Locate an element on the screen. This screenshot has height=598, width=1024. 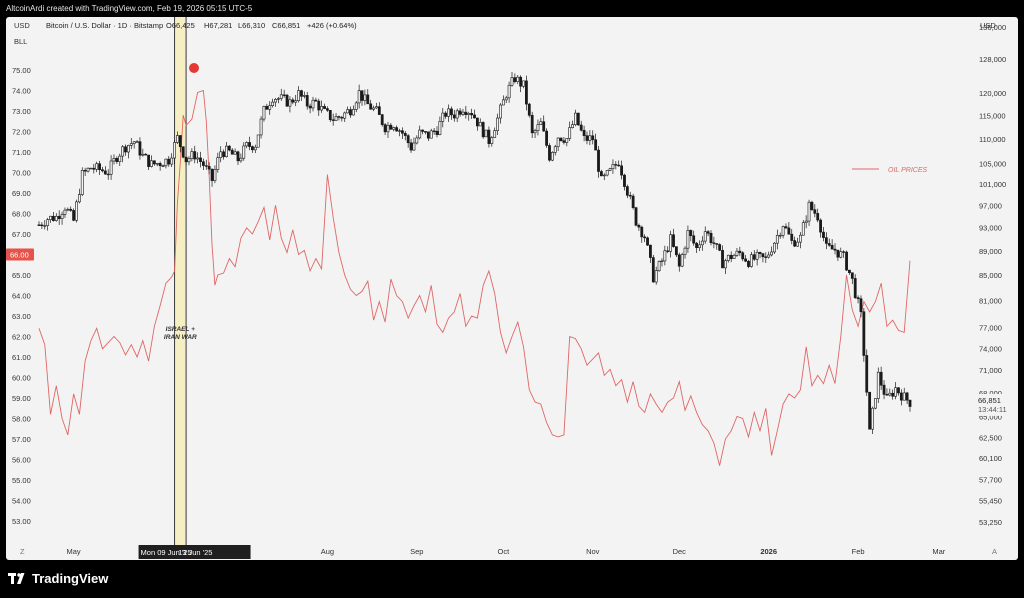
right-axis-tick: 110,000 is located at coordinates (992, 139).